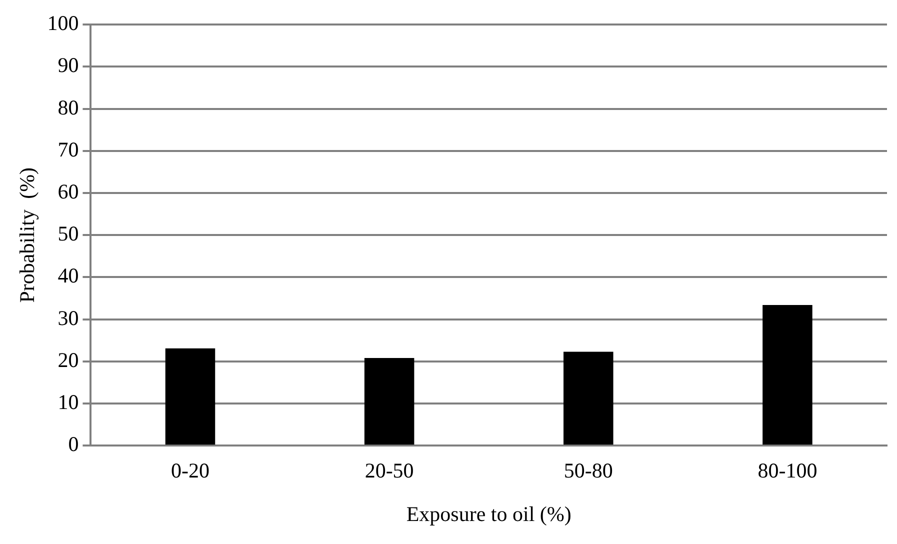 This screenshot has height=544, width=897. I want to click on y-tick-label: 10, so click(68, 402).